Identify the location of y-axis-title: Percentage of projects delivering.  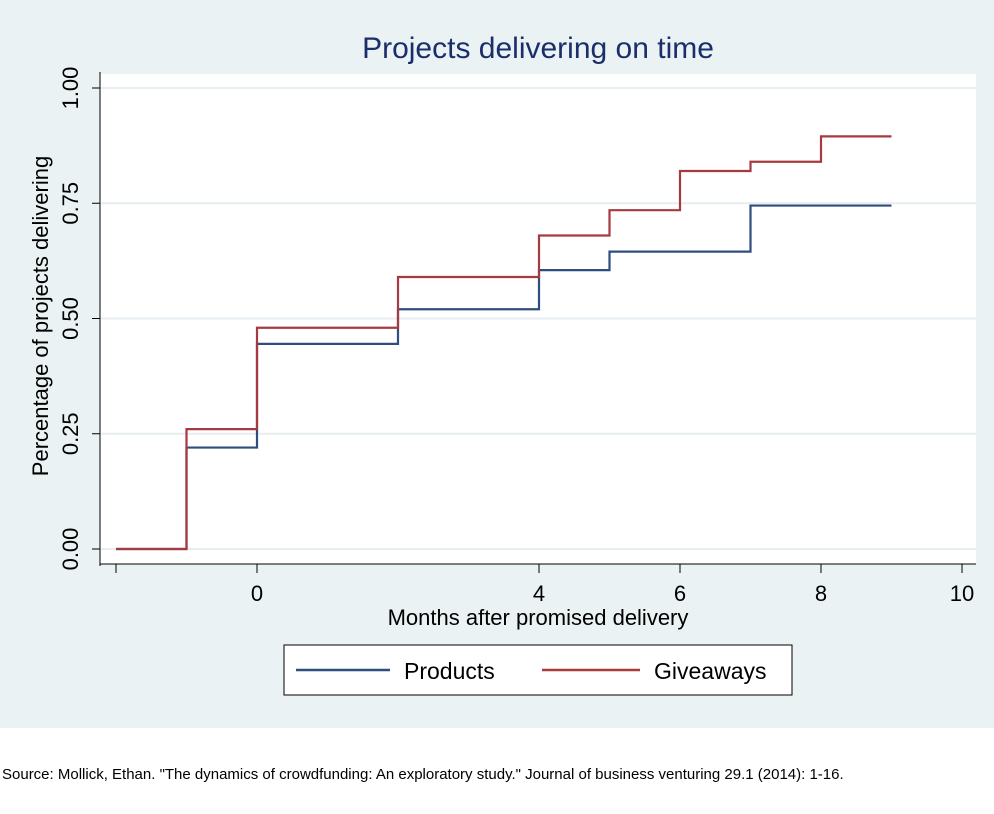
(40, 316).